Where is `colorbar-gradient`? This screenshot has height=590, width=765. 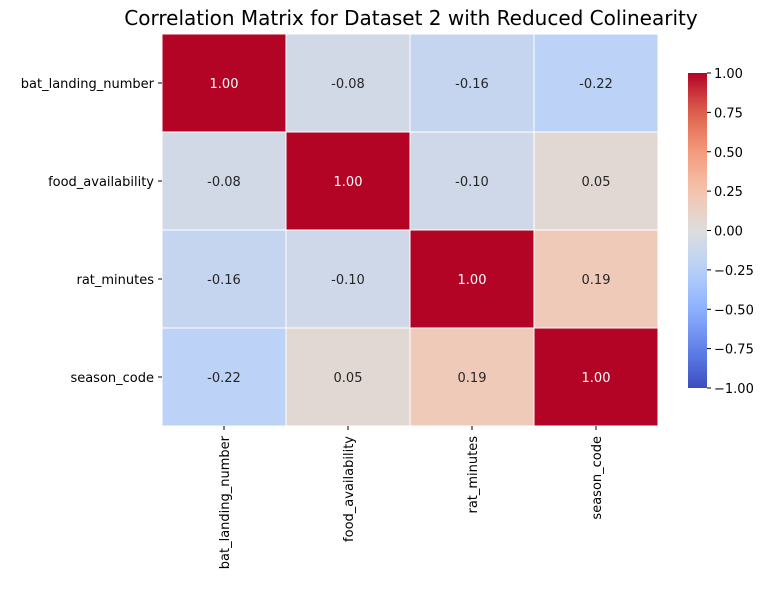 colorbar-gradient is located at coordinates (697, 230).